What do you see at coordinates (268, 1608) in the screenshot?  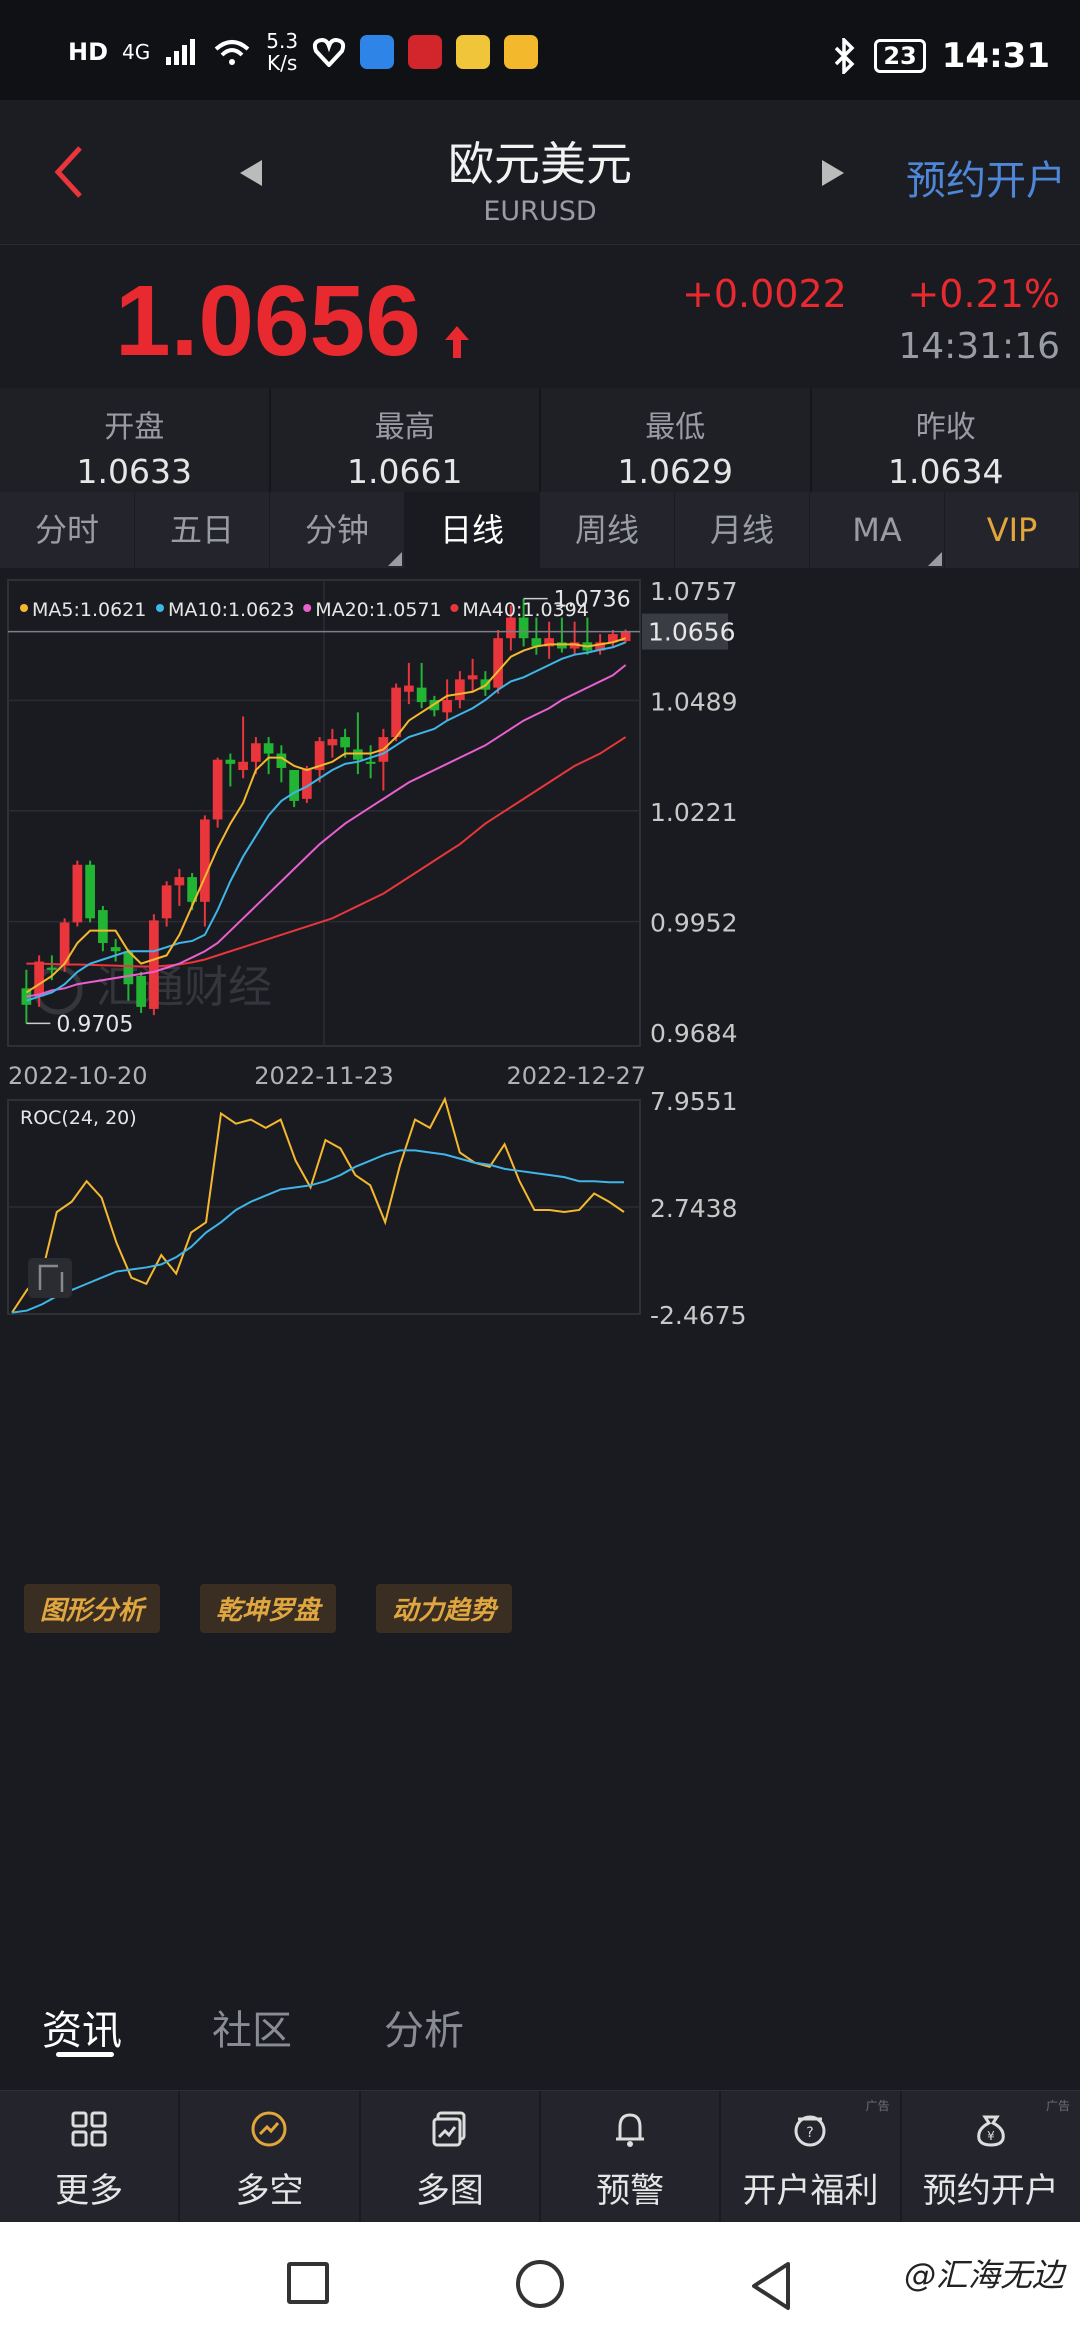 I see `compass-button: 乾坤罗盘` at bounding box center [268, 1608].